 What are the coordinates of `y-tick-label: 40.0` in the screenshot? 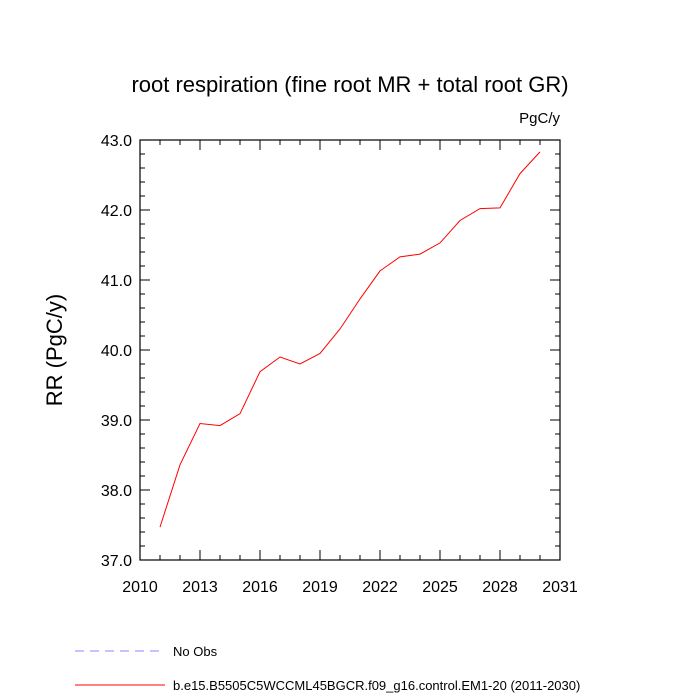 It's located at (116, 351).